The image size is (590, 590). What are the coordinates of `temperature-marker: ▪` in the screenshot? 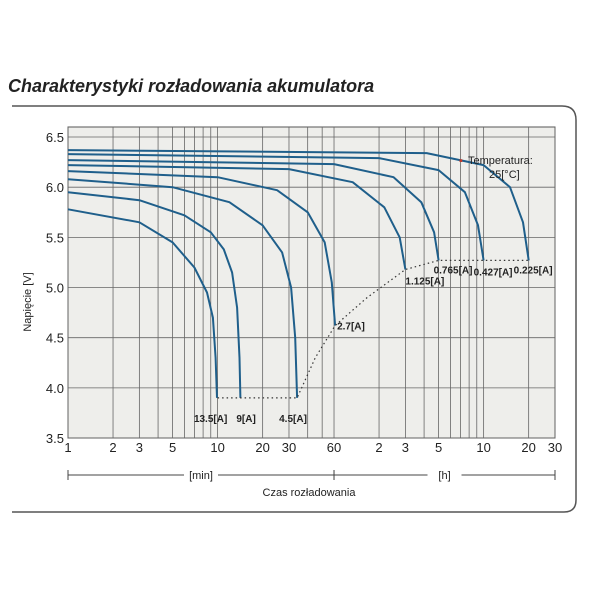 It's located at (461, 161).